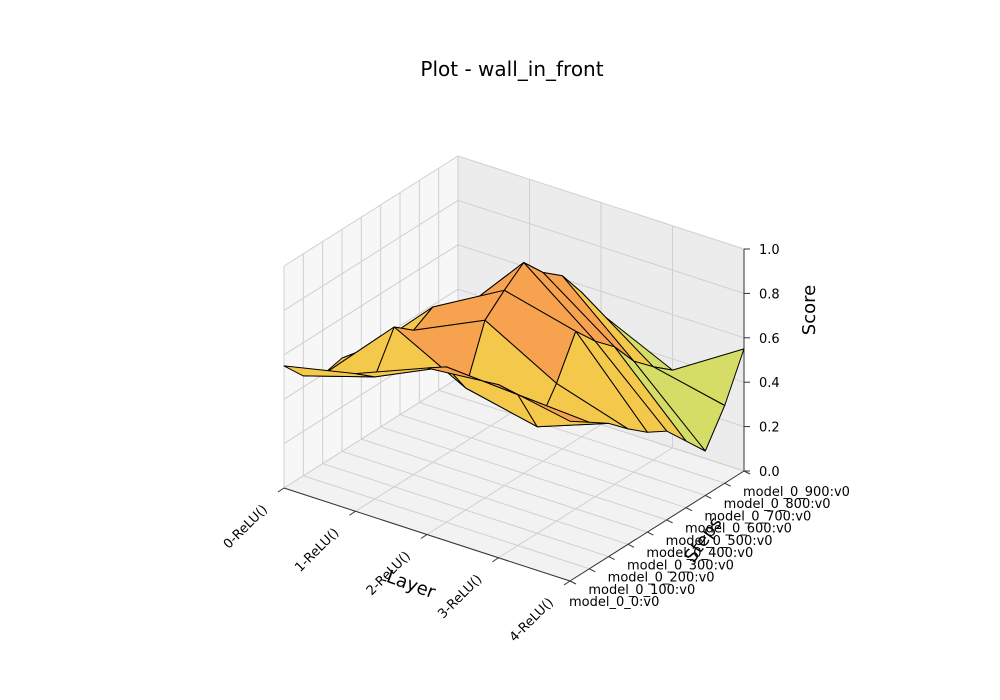  Describe the element at coordinates (738, 529) in the screenshot. I see `y-tick-label: model_0_600:v0` at that location.